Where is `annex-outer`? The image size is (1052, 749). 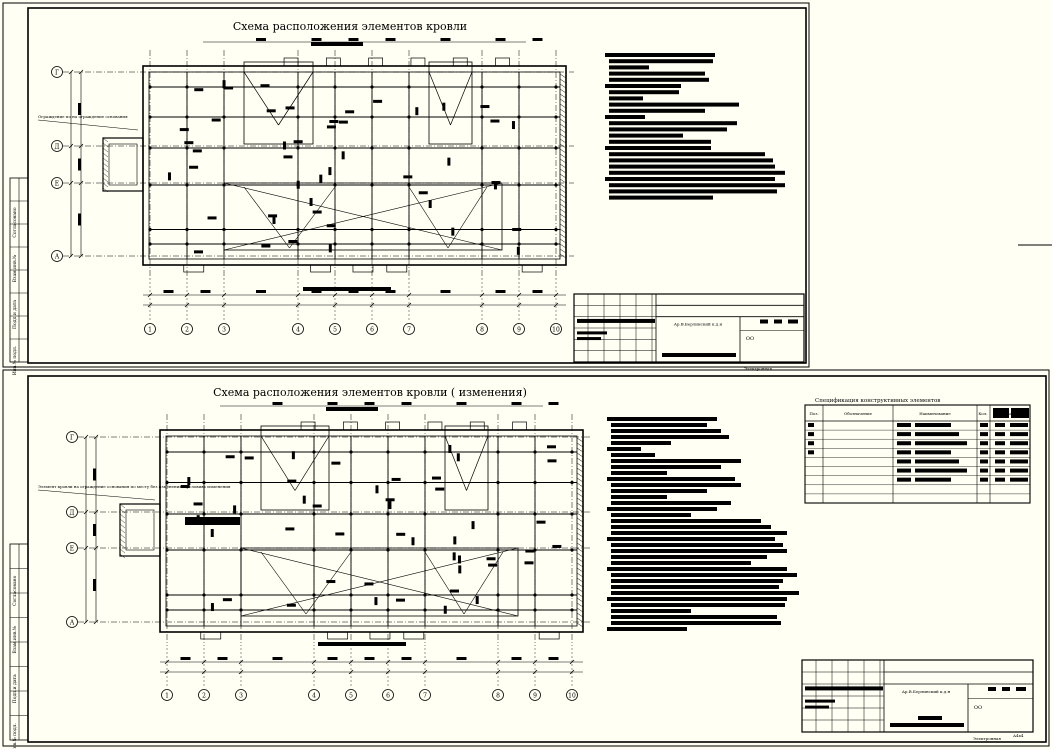
annex-outer is located at coordinates (140, 530).